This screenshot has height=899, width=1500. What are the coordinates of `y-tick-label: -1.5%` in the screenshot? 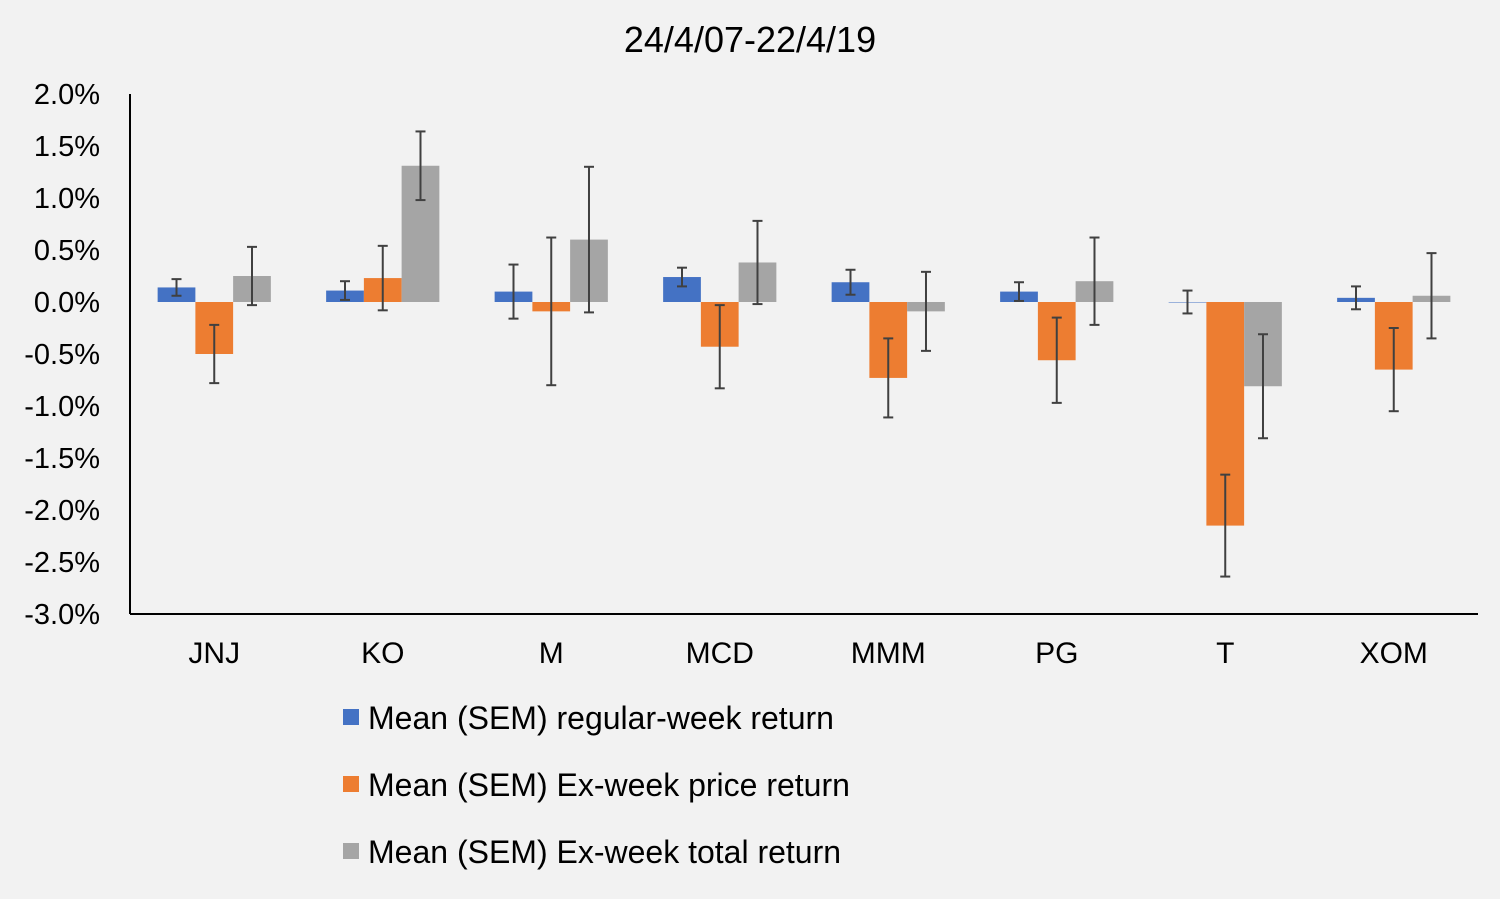 It's located at (62, 459).